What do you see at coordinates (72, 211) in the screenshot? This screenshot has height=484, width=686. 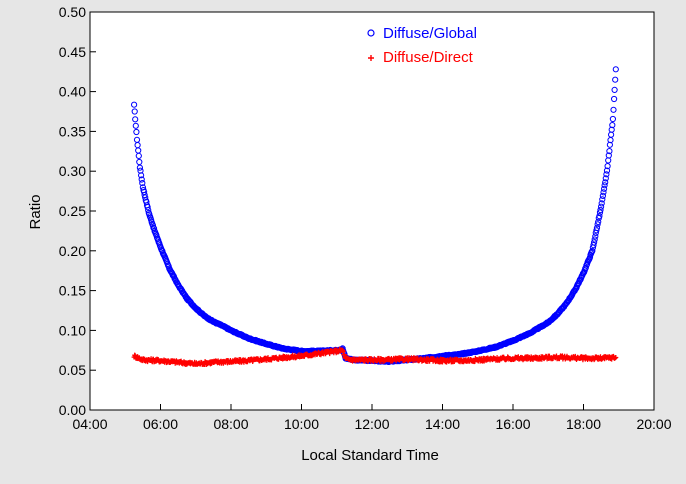 I see `y-tick-label: 0.25` at bounding box center [72, 211].